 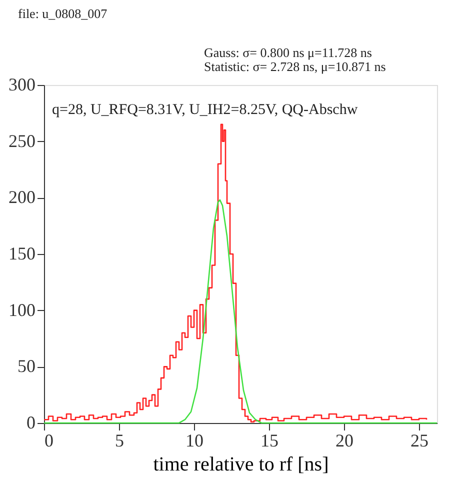 I want to click on x-tick-label: 5, so click(x=119, y=440).